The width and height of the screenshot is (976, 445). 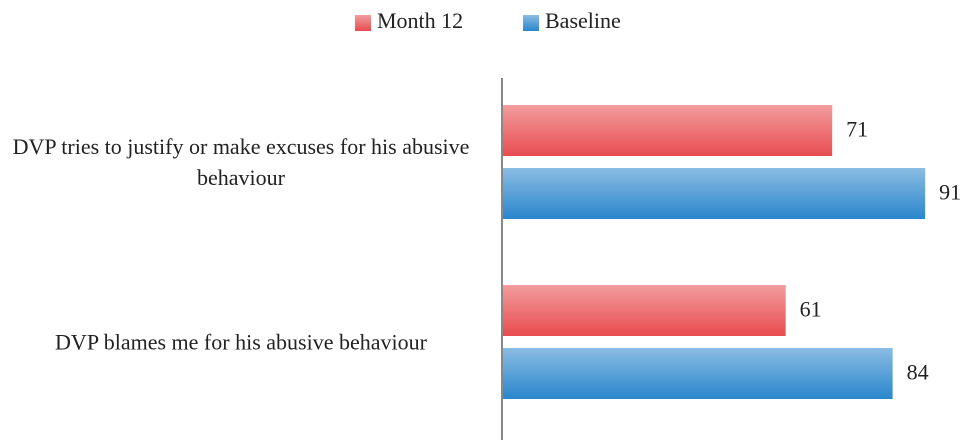 I want to click on data-label: 84, so click(x=918, y=372).